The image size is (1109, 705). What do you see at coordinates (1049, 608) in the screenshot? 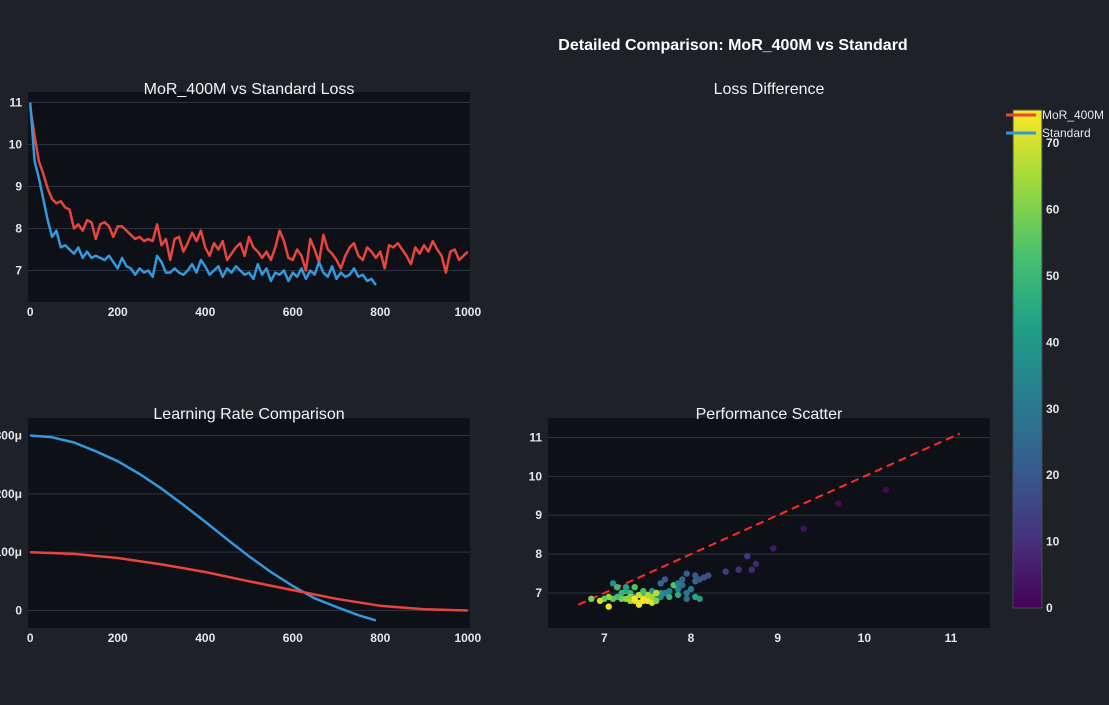
I see `colorbar-tick-0: 0` at bounding box center [1049, 608].